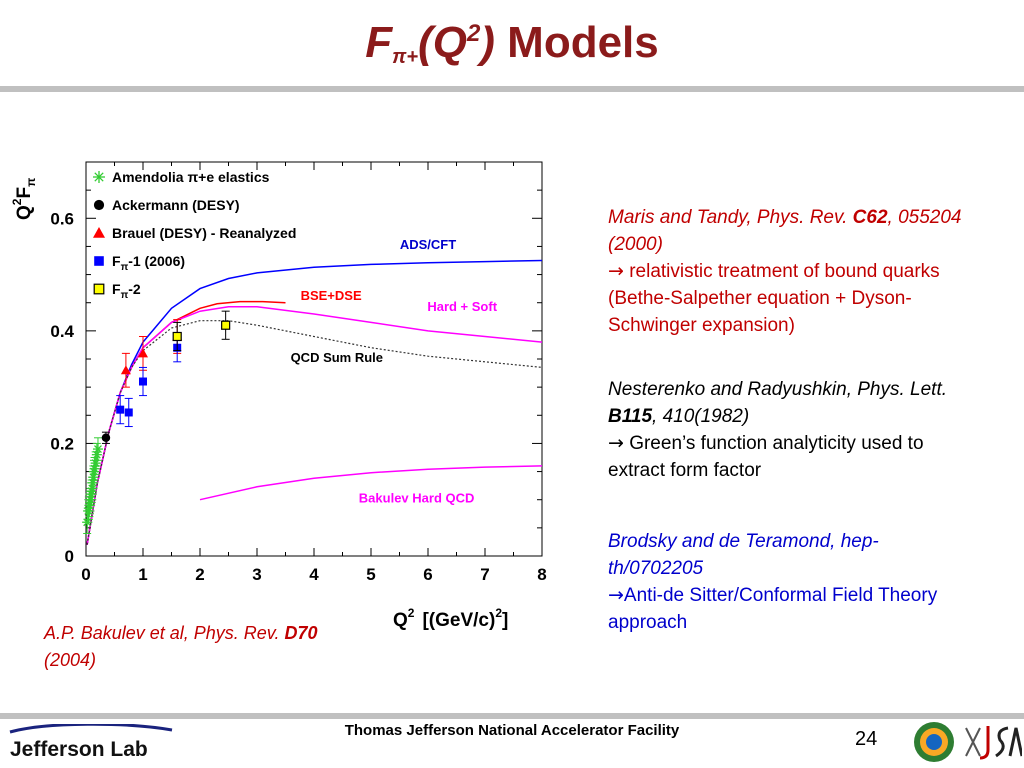  I want to click on y-axis-label: Q2Fπ, so click(24, 199).